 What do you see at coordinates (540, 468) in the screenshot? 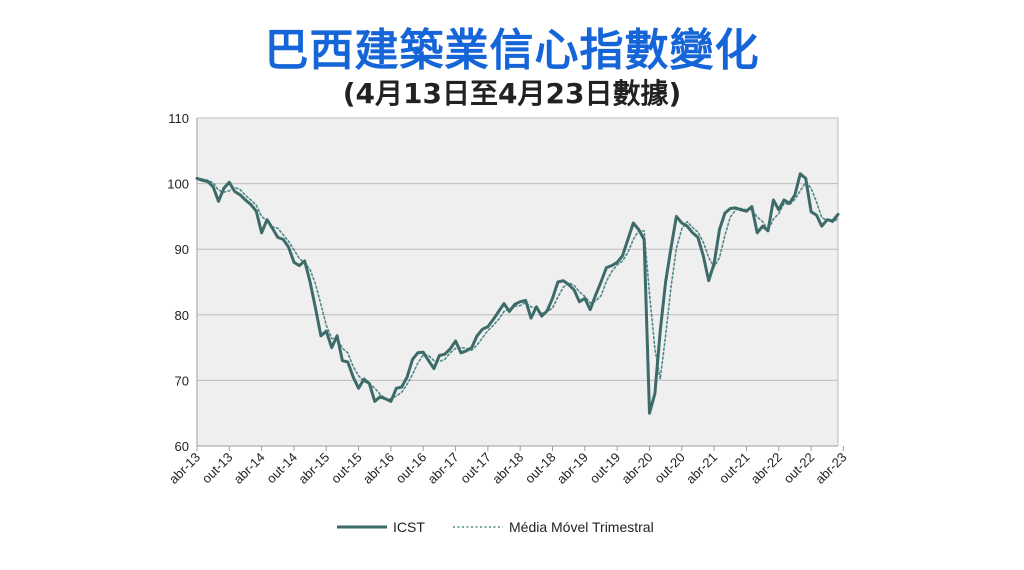
I see `x-tick-label: out-18` at bounding box center [540, 468].